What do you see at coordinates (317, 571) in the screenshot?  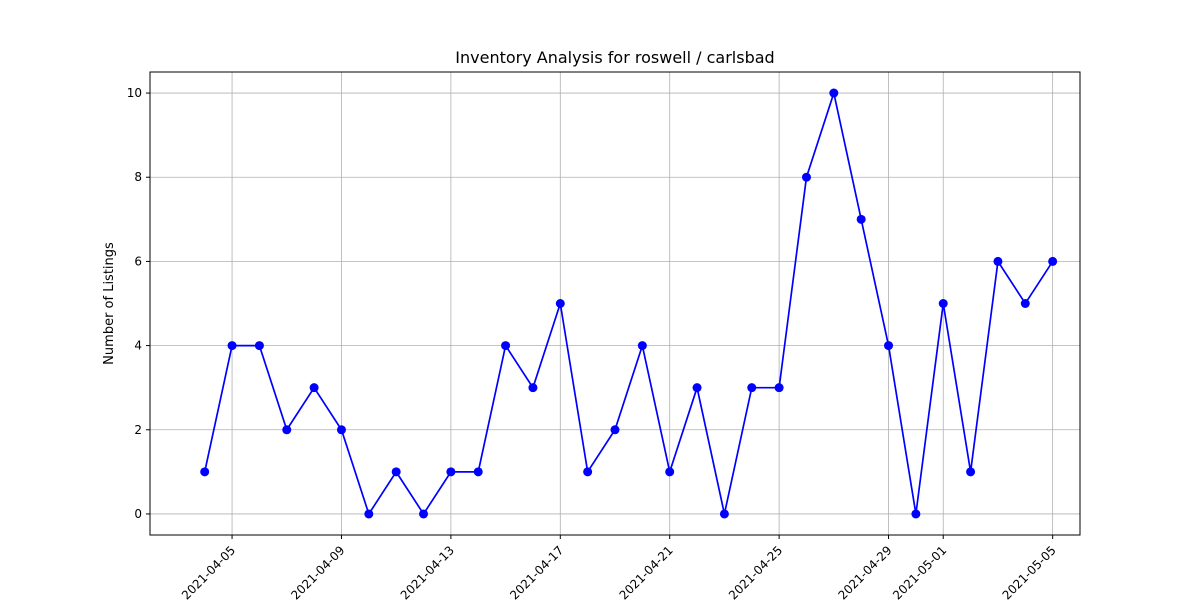 I see `x-tick-label: 2021-04-09` at bounding box center [317, 571].